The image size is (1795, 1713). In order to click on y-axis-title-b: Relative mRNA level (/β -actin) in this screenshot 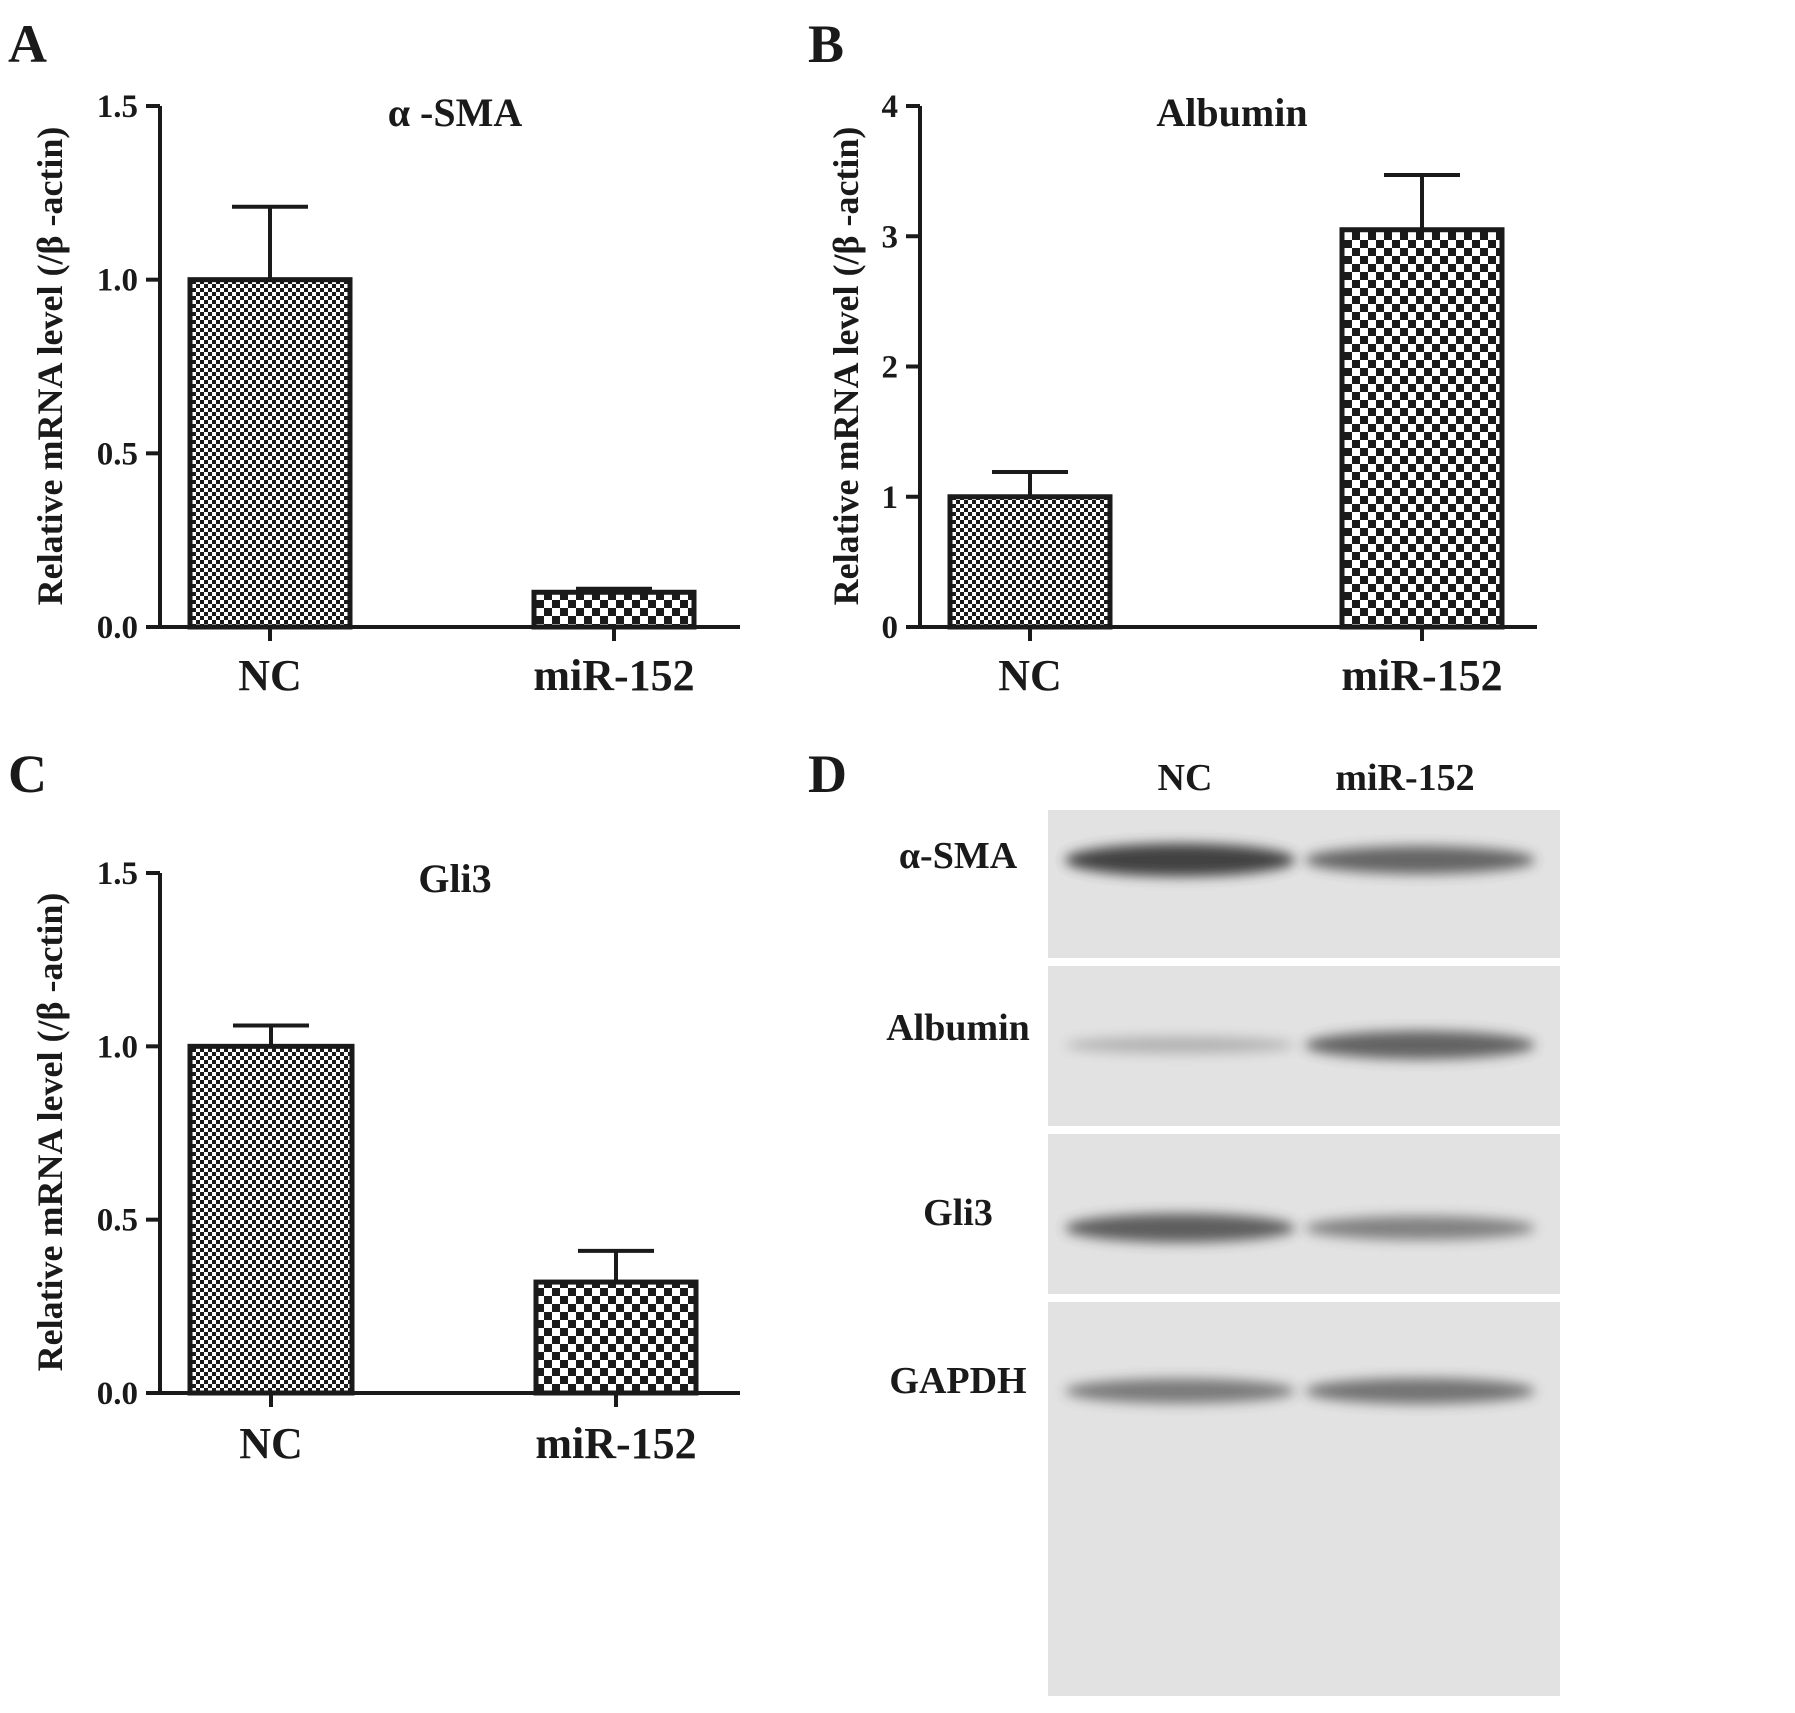, I will do `click(846, 366)`.